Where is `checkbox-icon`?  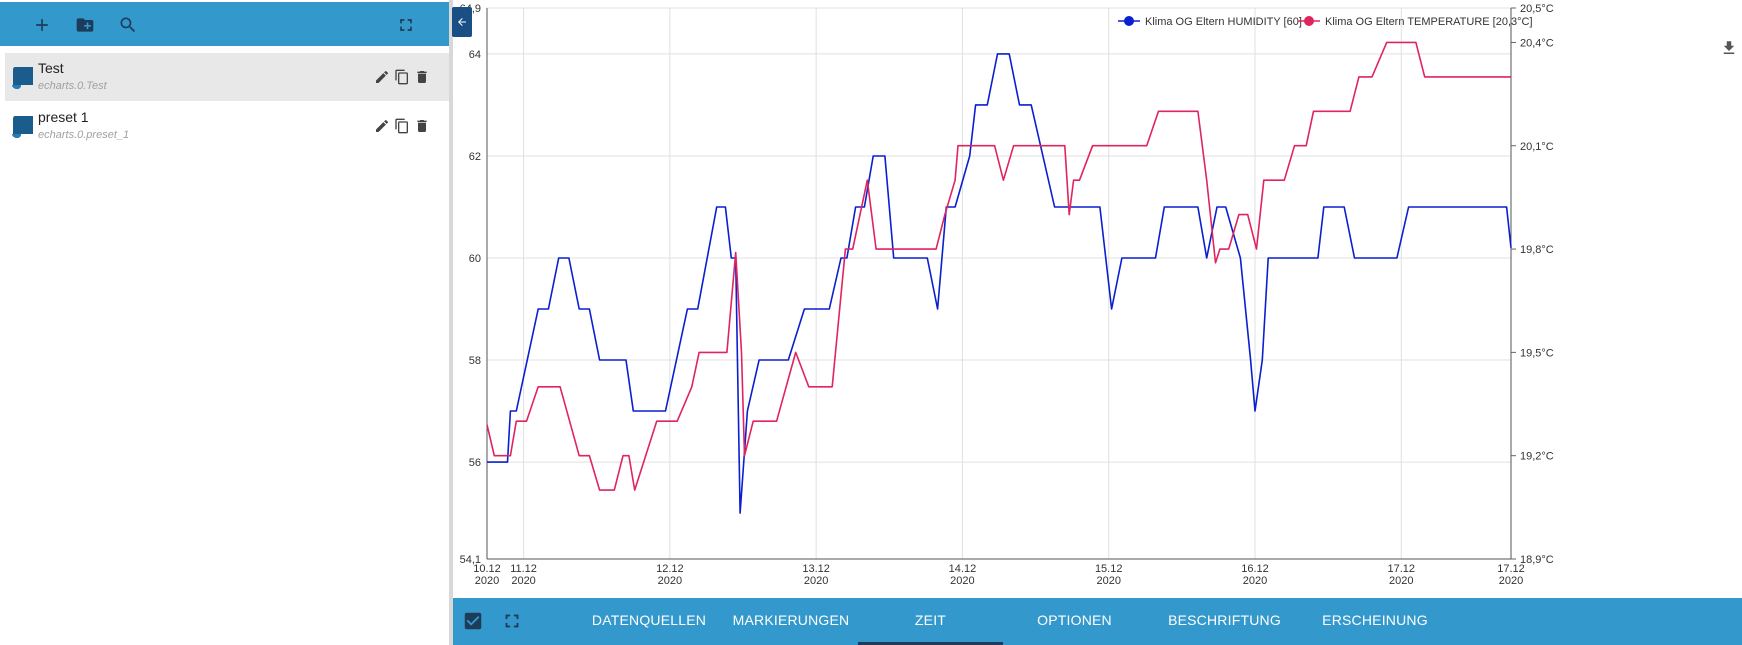
checkbox-icon is located at coordinates (473, 621).